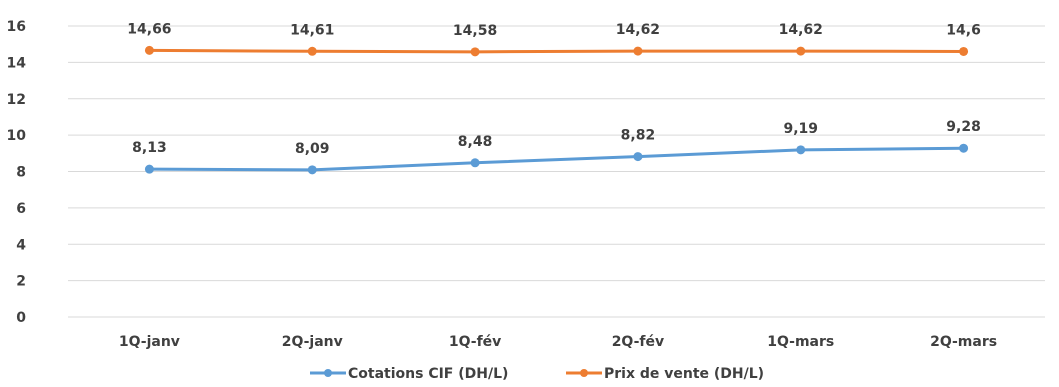 The height and width of the screenshot is (387, 1059). I want to click on legend: Cotations CIF (DH/L) Prix de vente (DH/L), so click(537, 374).